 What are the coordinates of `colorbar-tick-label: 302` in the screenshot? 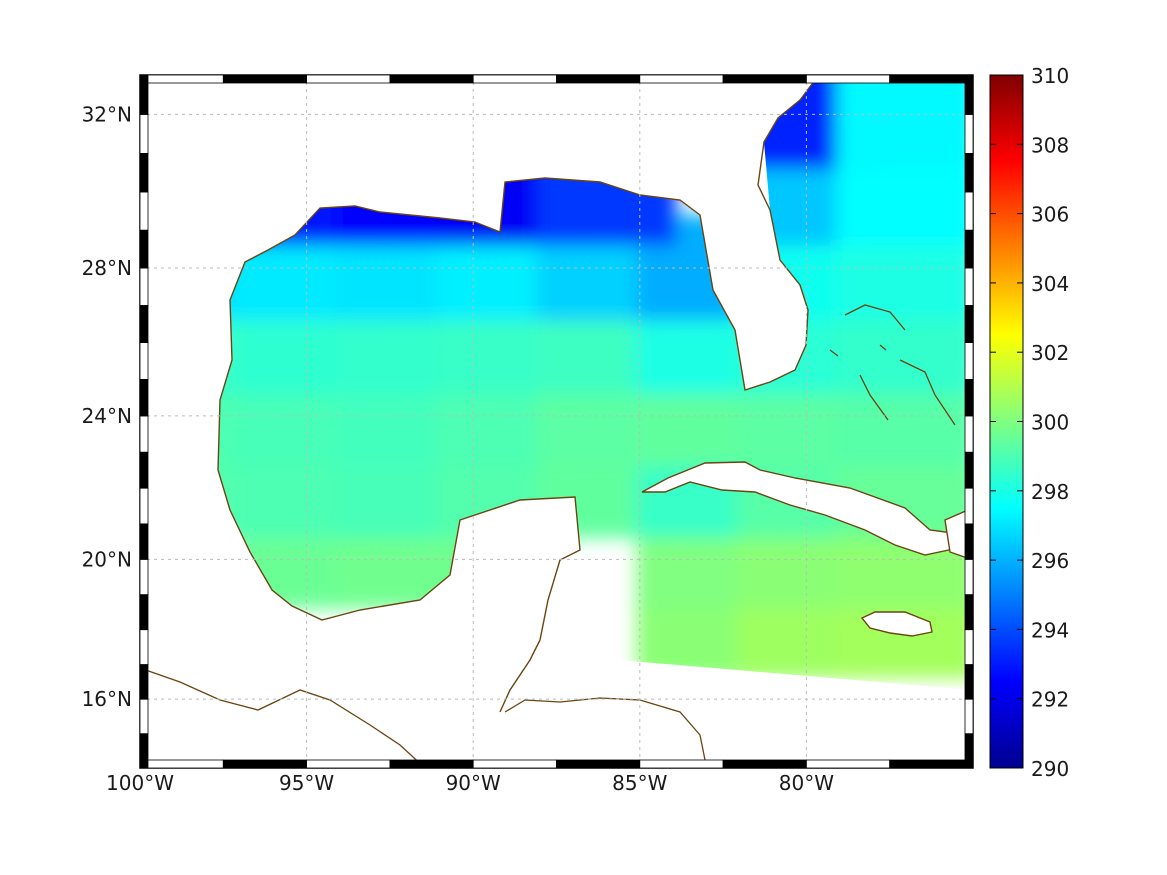 It's located at (1050, 353).